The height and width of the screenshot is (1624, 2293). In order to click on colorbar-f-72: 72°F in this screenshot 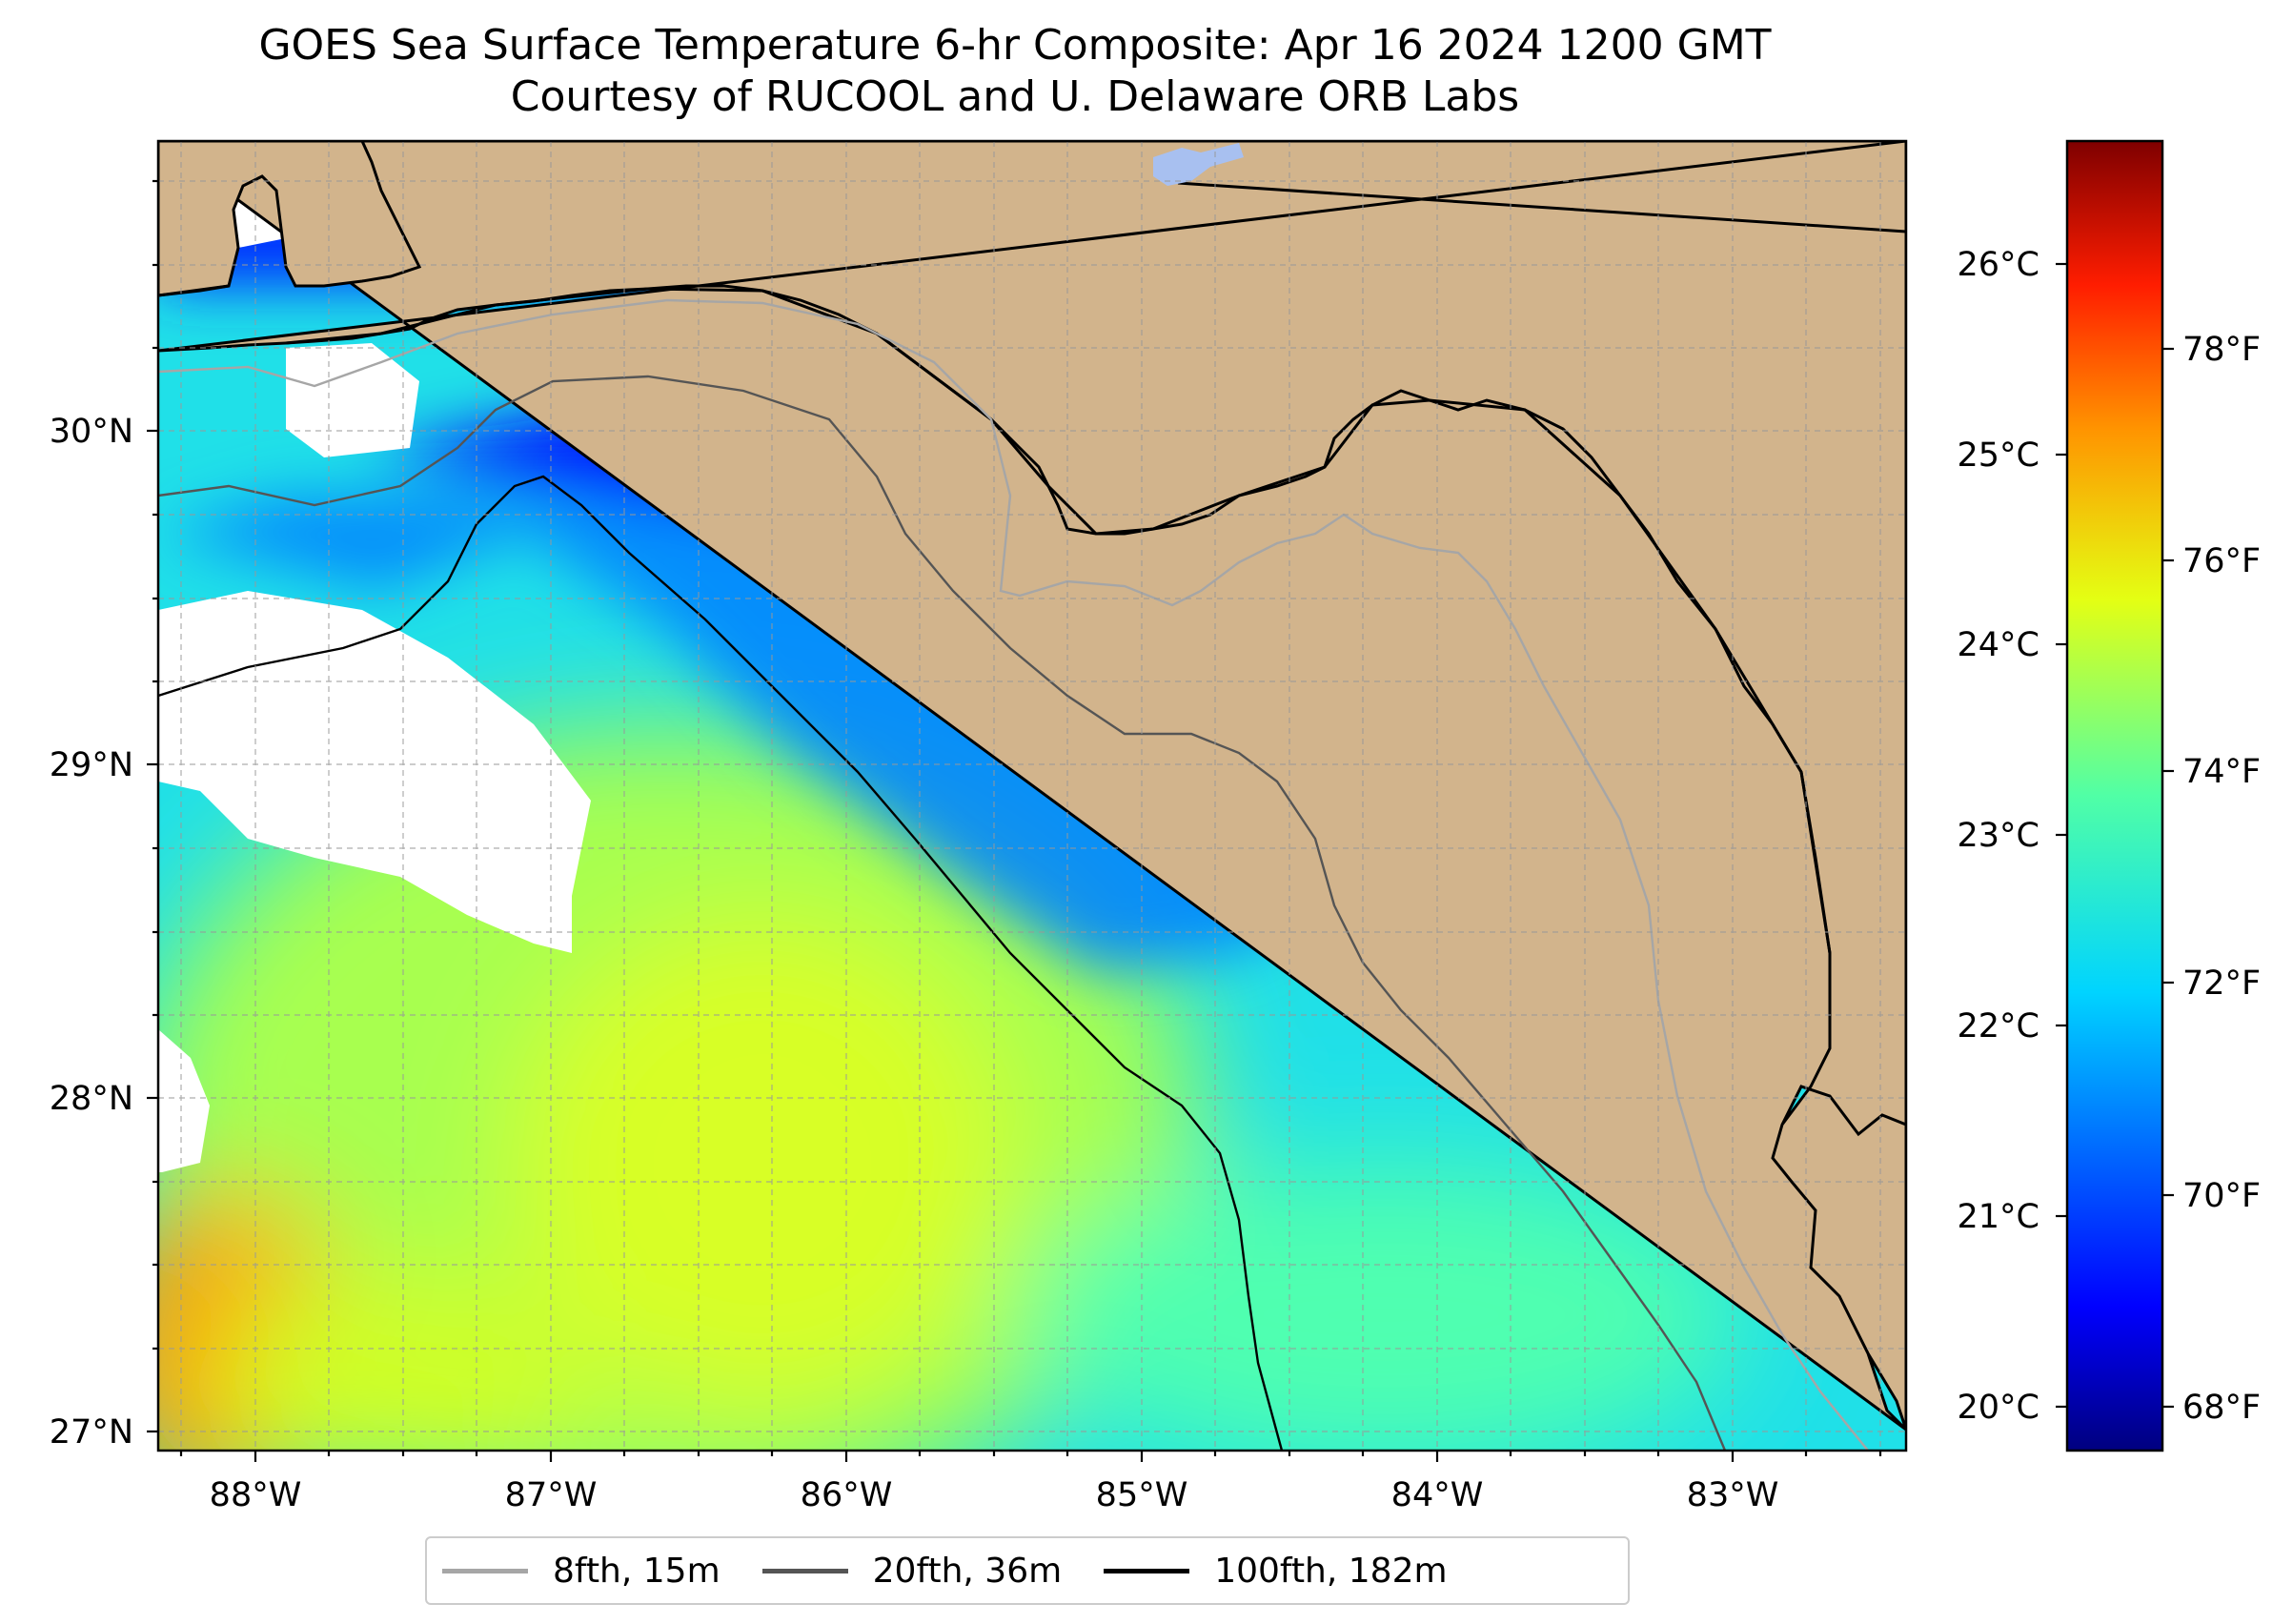, I will do `click(2222, 983)`.